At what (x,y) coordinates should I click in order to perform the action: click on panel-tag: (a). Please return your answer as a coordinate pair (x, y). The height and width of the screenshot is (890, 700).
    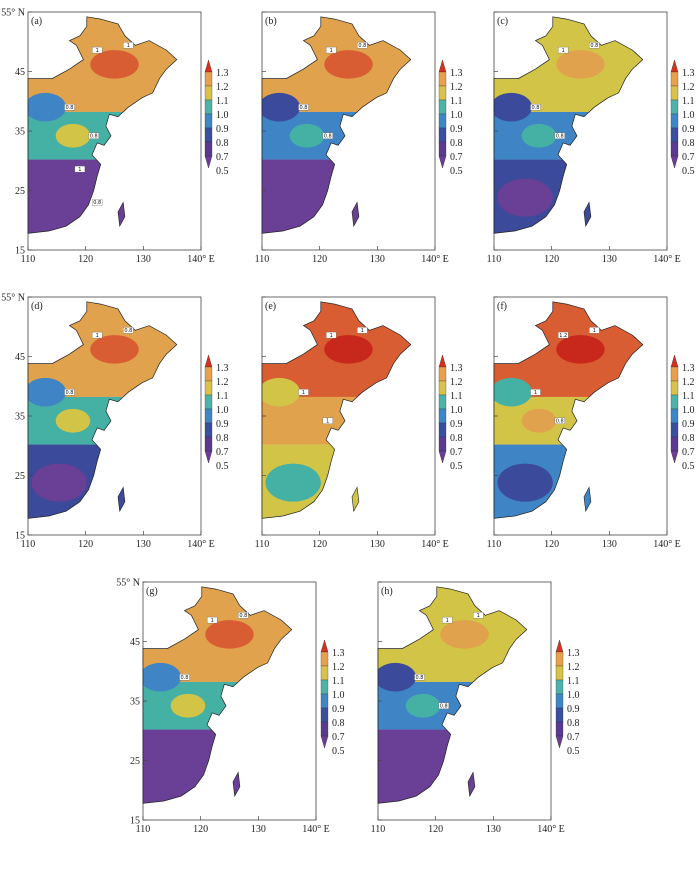
    Looking at the image, I should click on (36, 21).